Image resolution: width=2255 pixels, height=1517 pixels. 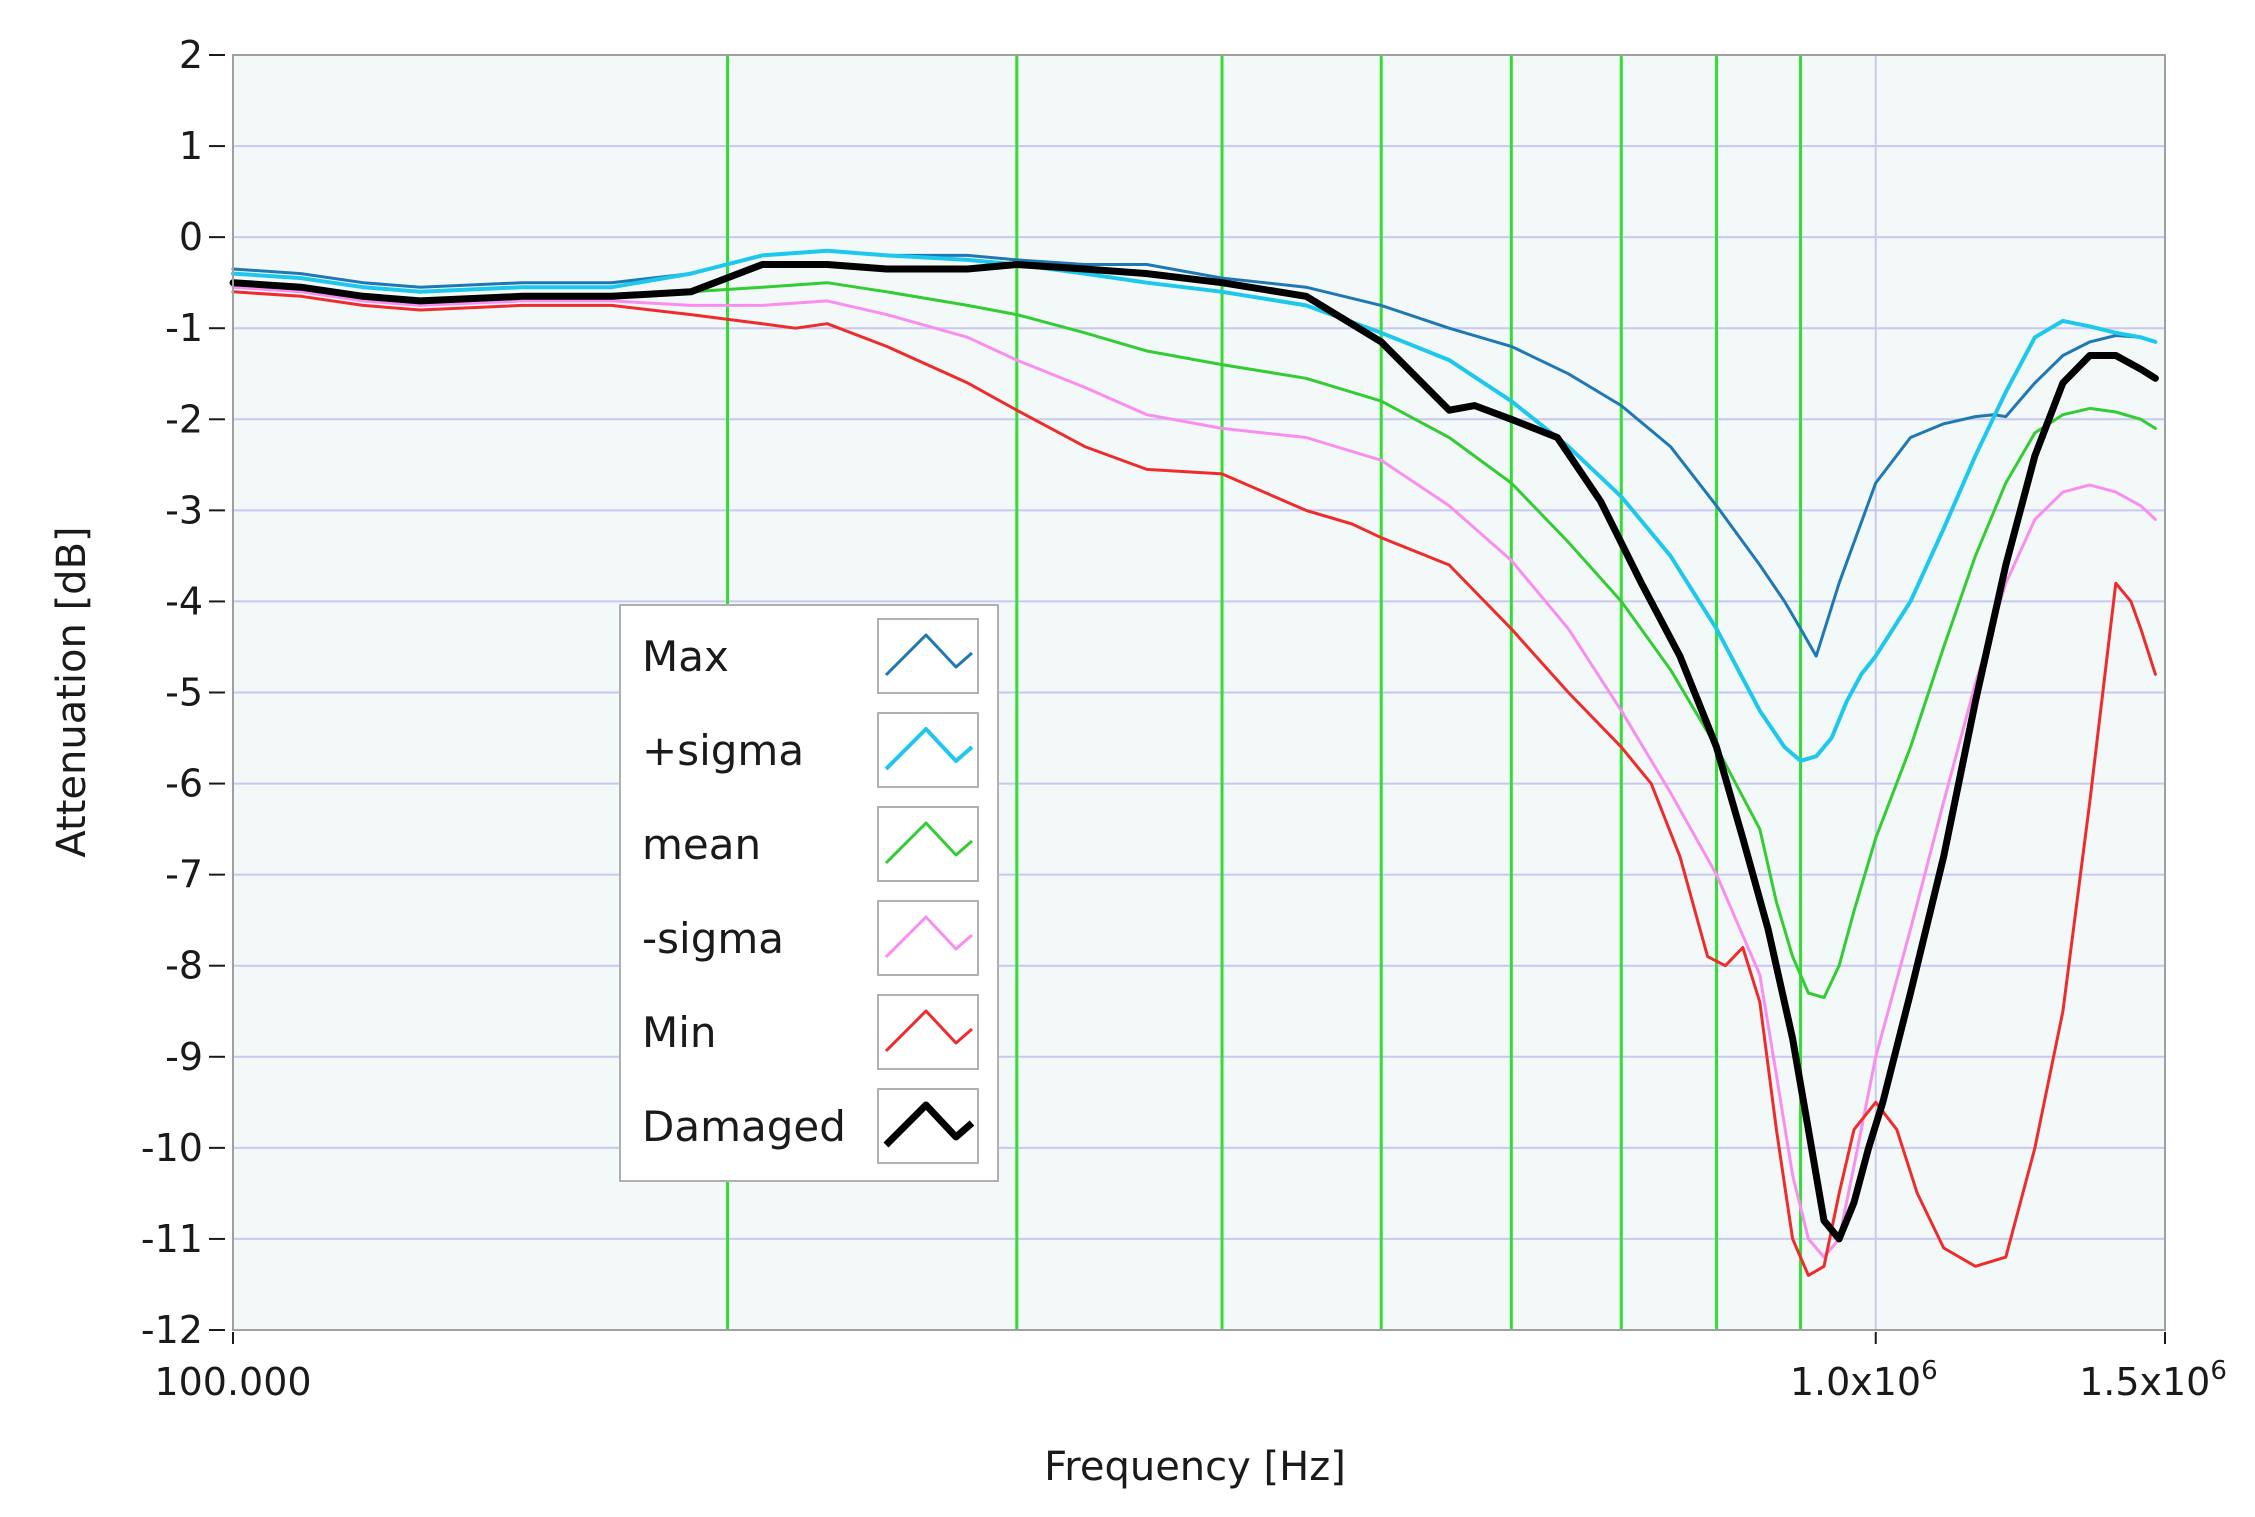 I want to click on y-tick-label: -8, so click(x=184, y=966).